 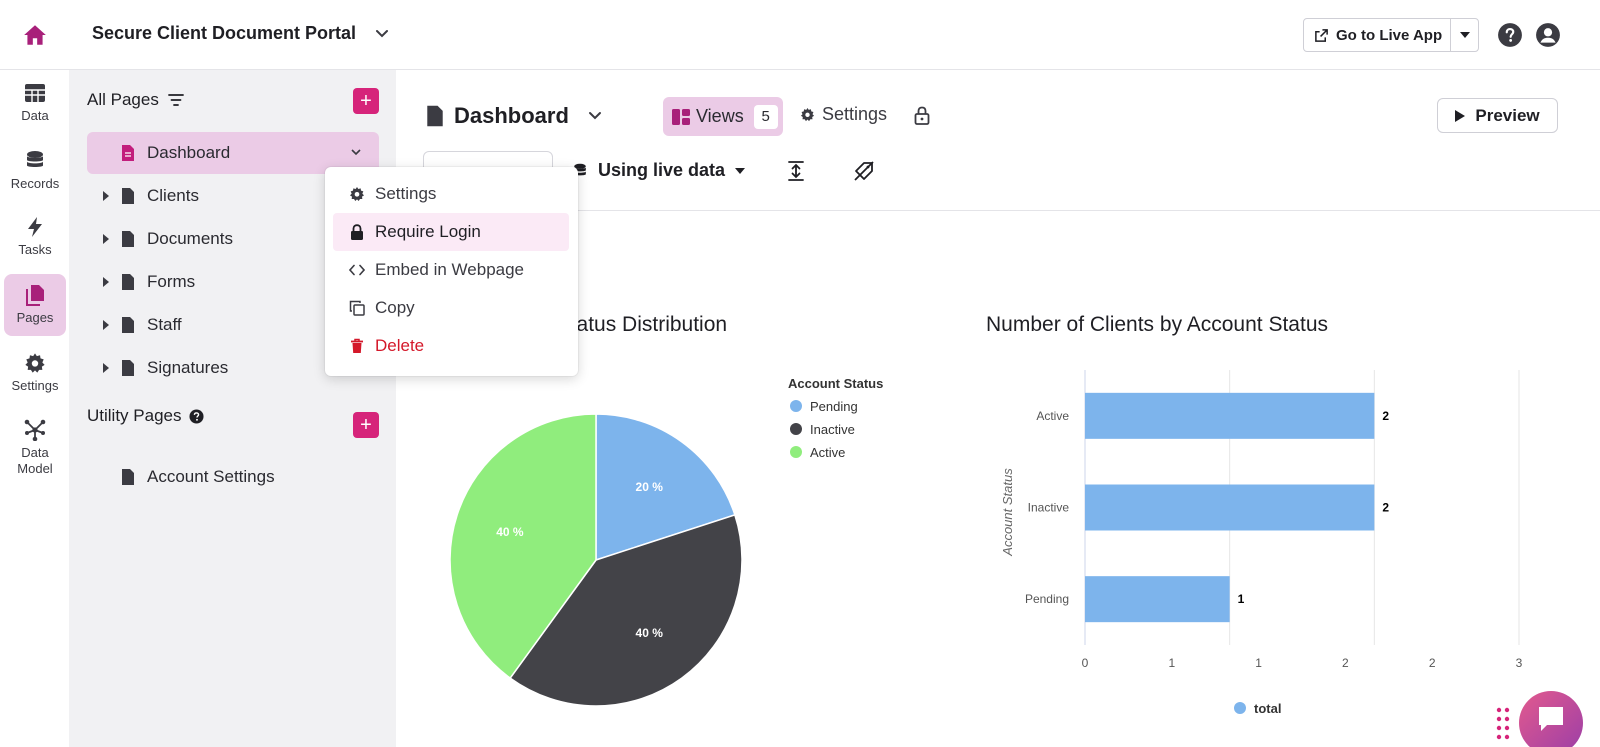 What do you see at coordinates (922, 115) in the screenshot?
I see `lock-open-icon` at bounding box center [922, 115].